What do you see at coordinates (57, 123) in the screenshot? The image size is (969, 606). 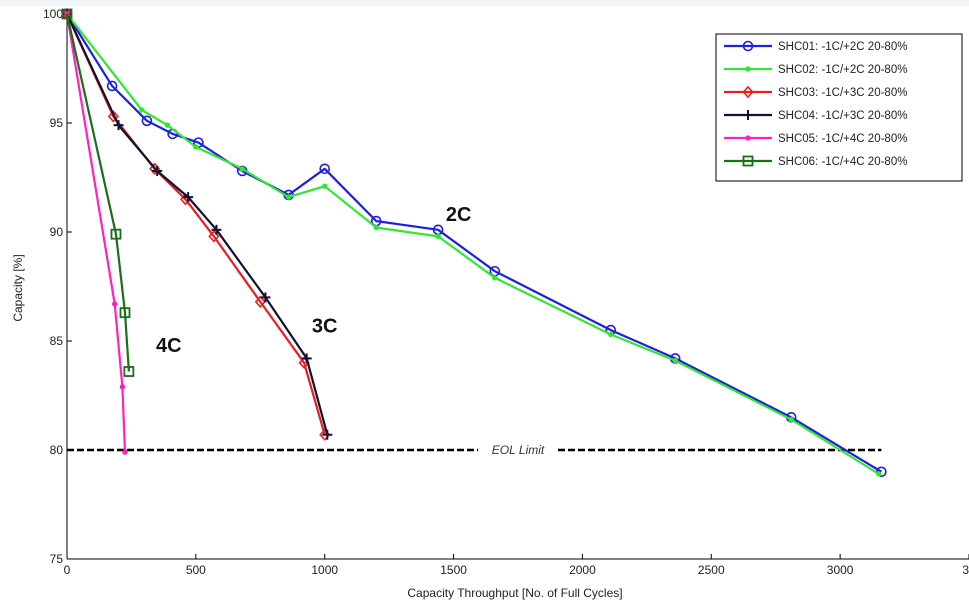 I see `y-tick-label: 95` at bounding box center [57, 123].